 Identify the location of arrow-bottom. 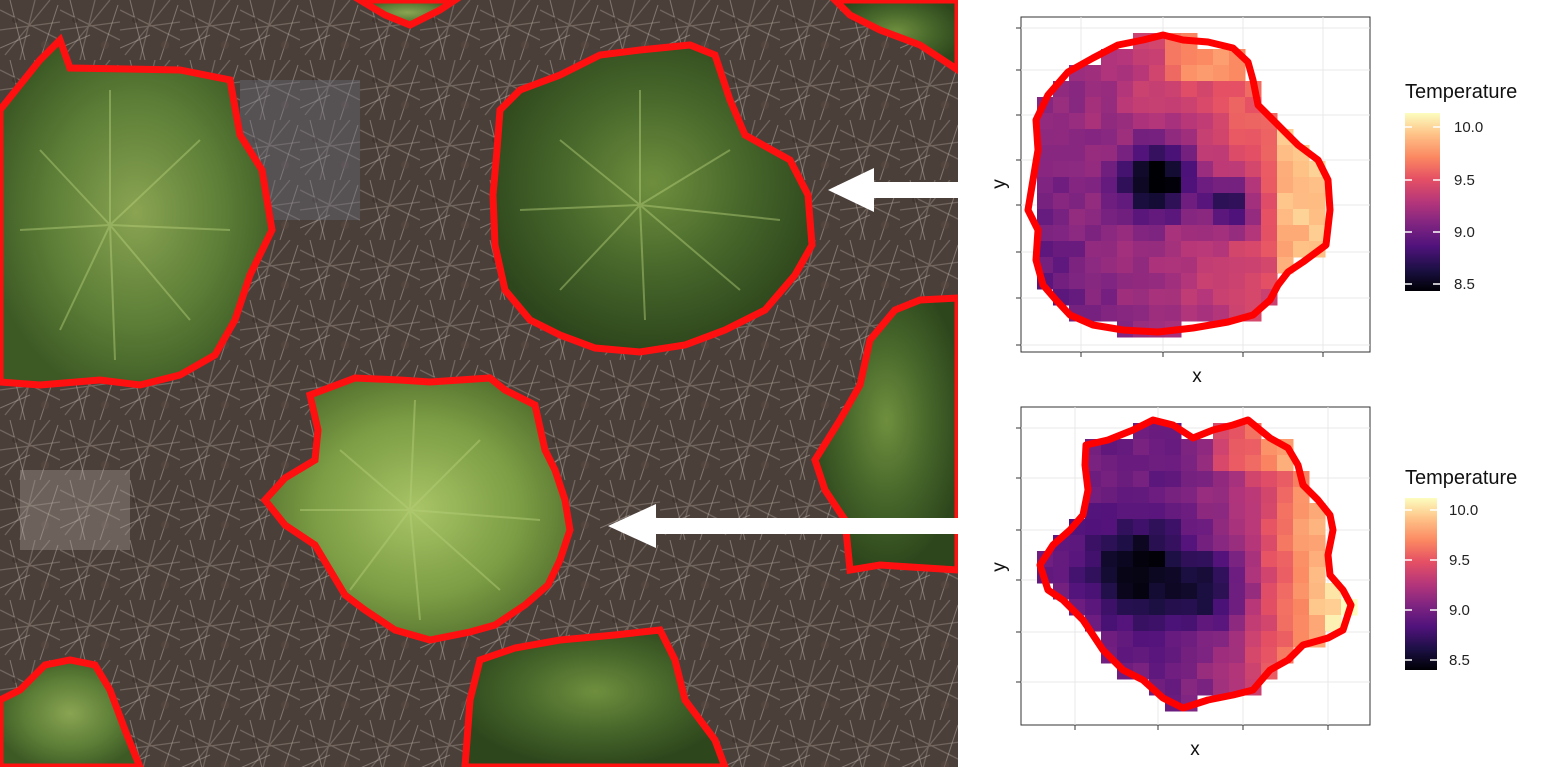
(783, 526).